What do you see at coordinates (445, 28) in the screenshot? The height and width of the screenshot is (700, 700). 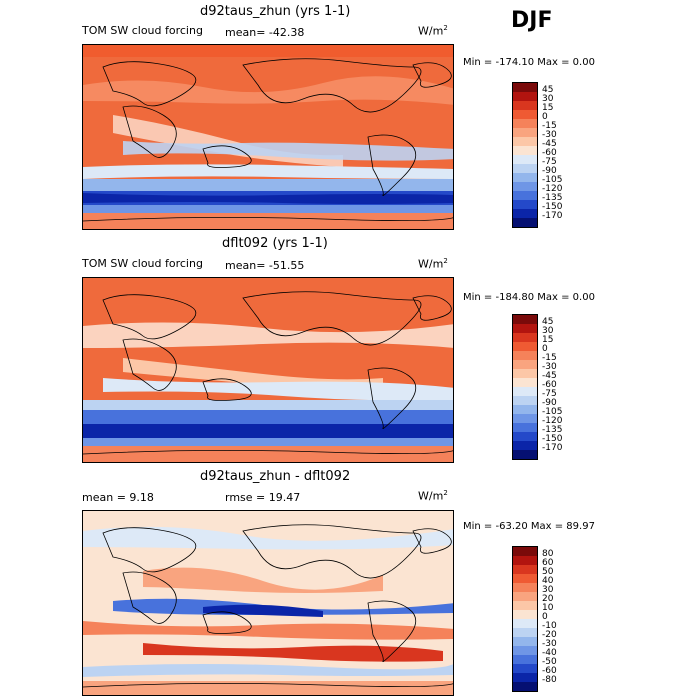 I see `panel-1-units-sup: 2` at bounding box center [445, 28].